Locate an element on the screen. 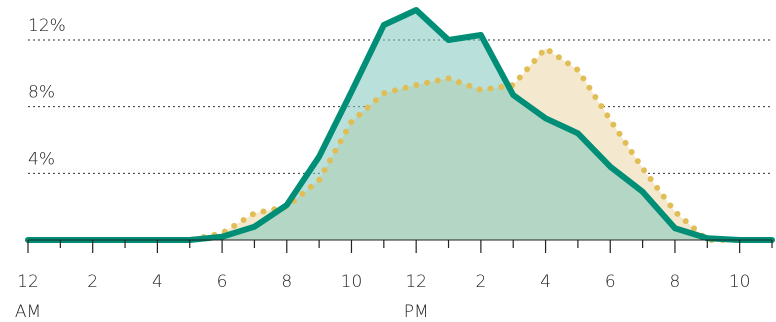  y-tick-label: 12% is located at coordinates (47, 26).